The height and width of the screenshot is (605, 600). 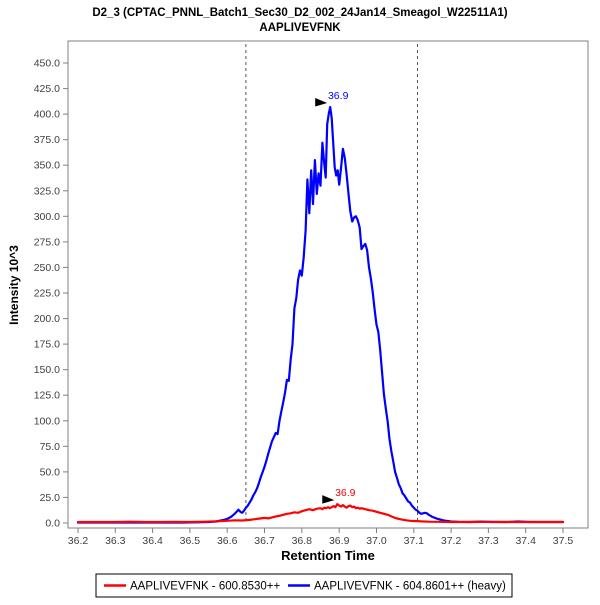 I want to click on x-tick-label: 37.5, so click(x=563, y=541).